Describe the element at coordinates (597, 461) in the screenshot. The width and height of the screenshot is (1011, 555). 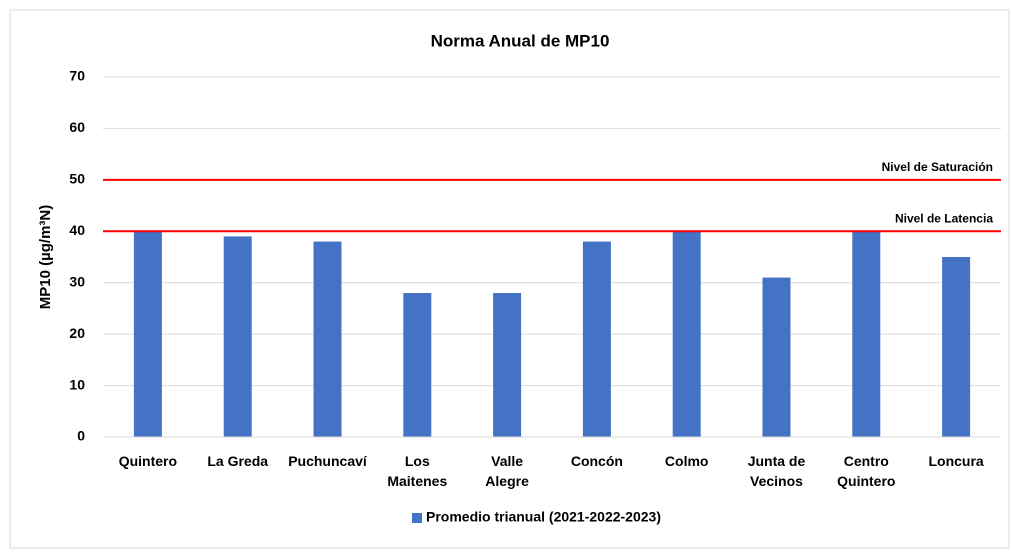
I see `x-tick-label: Concón` at that location.